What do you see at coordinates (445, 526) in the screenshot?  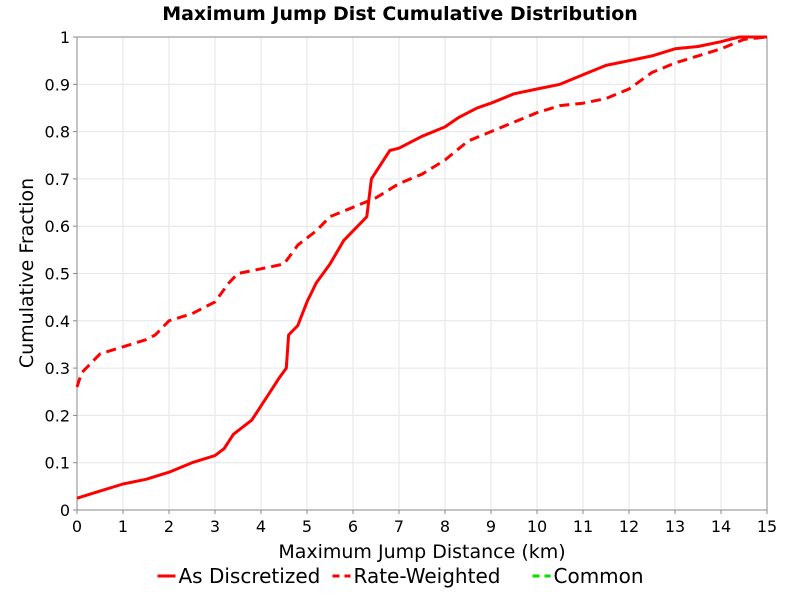 I see `x-tick-label: 8` at bounding box center [445, 526].